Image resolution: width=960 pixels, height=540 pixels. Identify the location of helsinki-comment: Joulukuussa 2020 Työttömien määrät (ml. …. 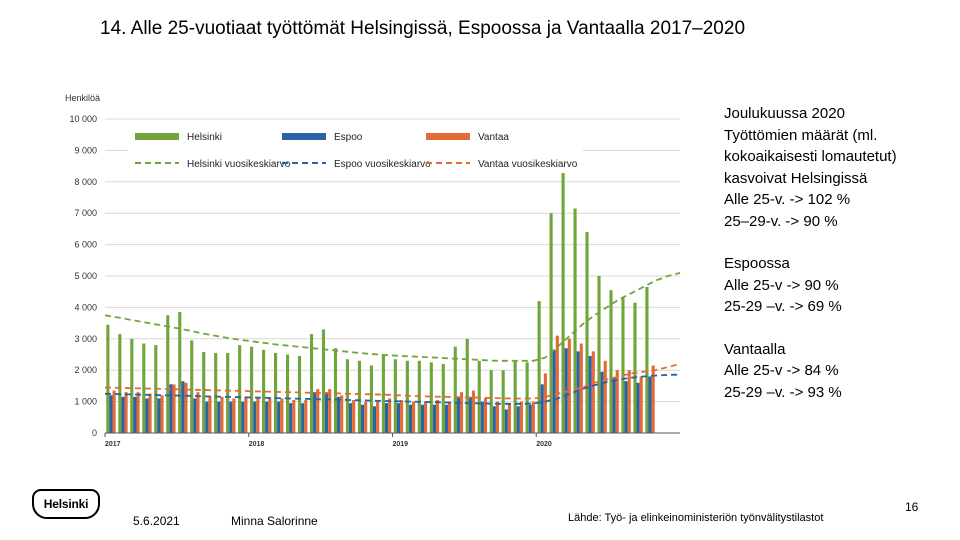
(839, 167).